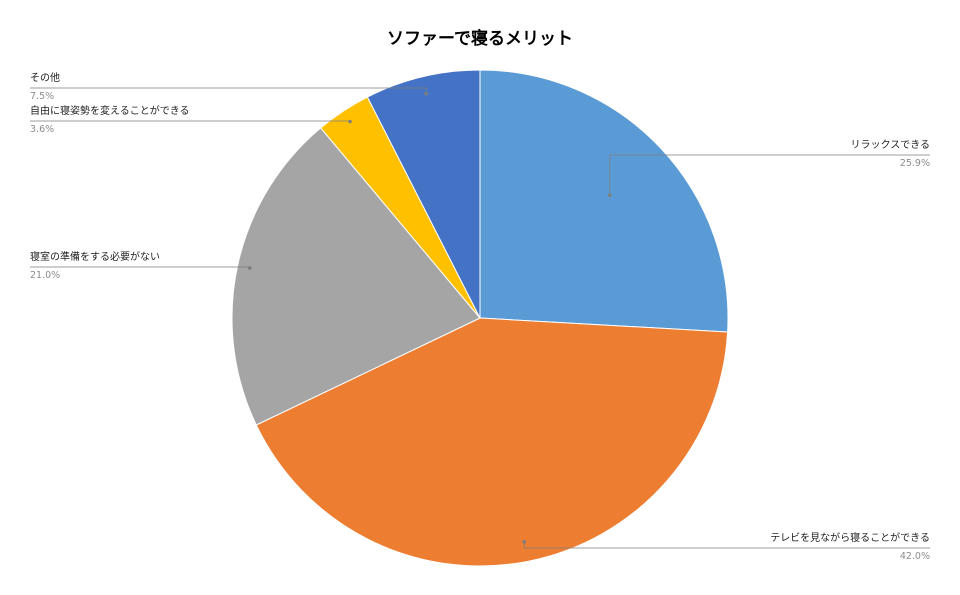 The image size is (960, 595). What do you see at coordinates (850, 537) in the screenshot?
I see `slice-label: テレビを見ながら寝ることができる` at bounding box center [850, 537].